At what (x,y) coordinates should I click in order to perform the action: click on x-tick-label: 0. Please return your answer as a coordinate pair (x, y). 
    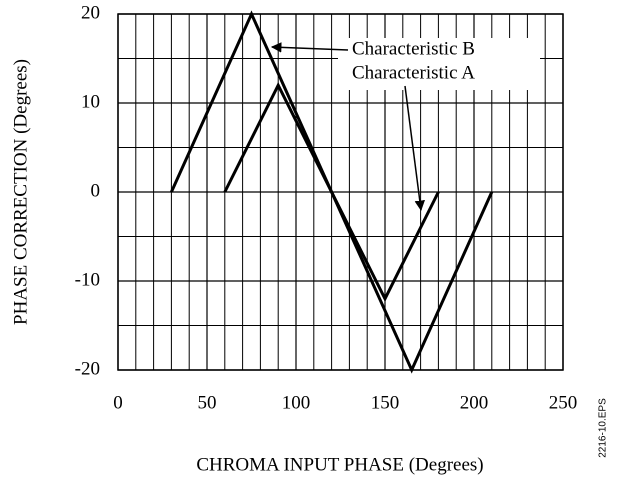
    Looking at the image, I should click on (118, 402).